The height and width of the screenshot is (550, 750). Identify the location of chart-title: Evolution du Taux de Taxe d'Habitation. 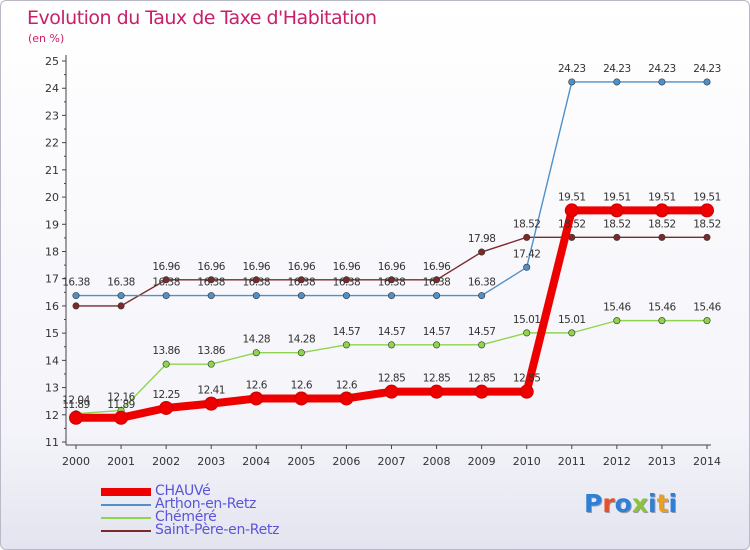
(202, 18).